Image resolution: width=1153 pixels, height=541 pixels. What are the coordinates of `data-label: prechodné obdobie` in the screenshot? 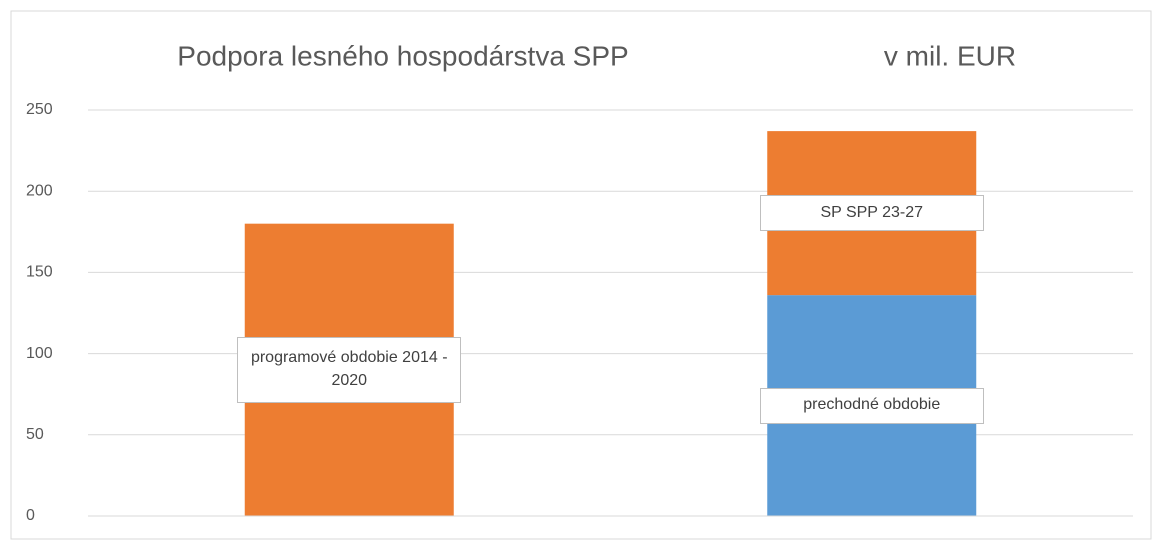 It's located at (871, 405).